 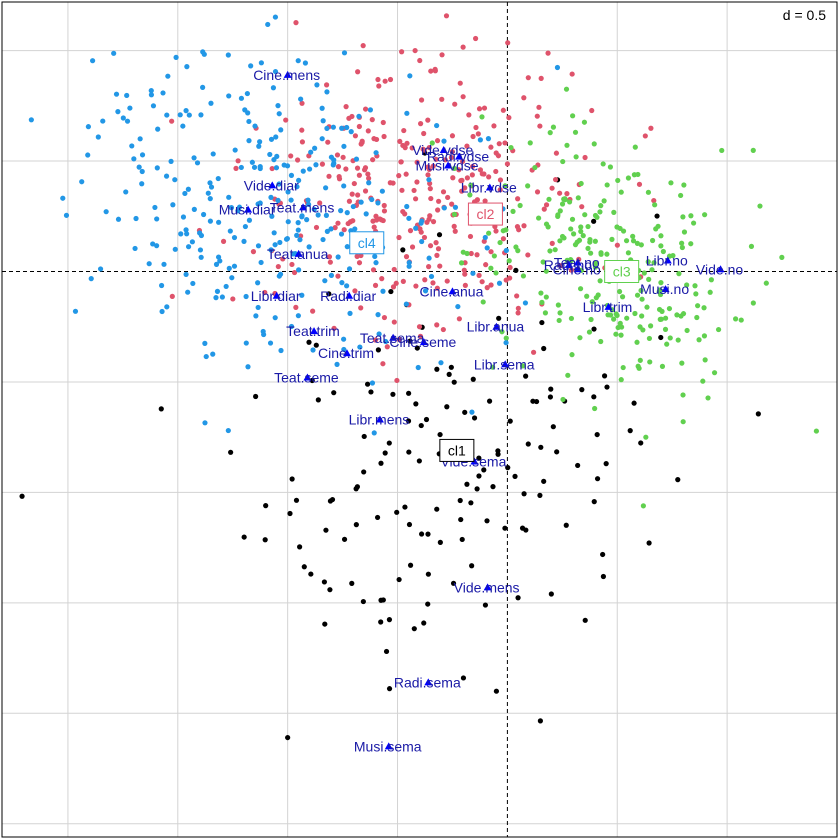 I want to click on modality-label: Teat.sema, so click(x=392, y=338).